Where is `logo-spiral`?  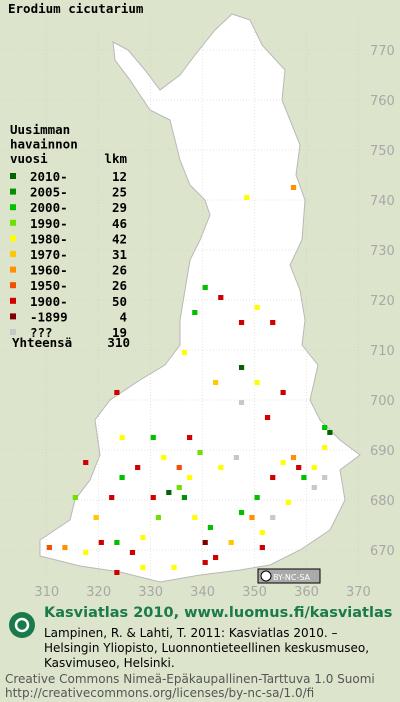
logo-spiral is located at coordinates (22, 625).